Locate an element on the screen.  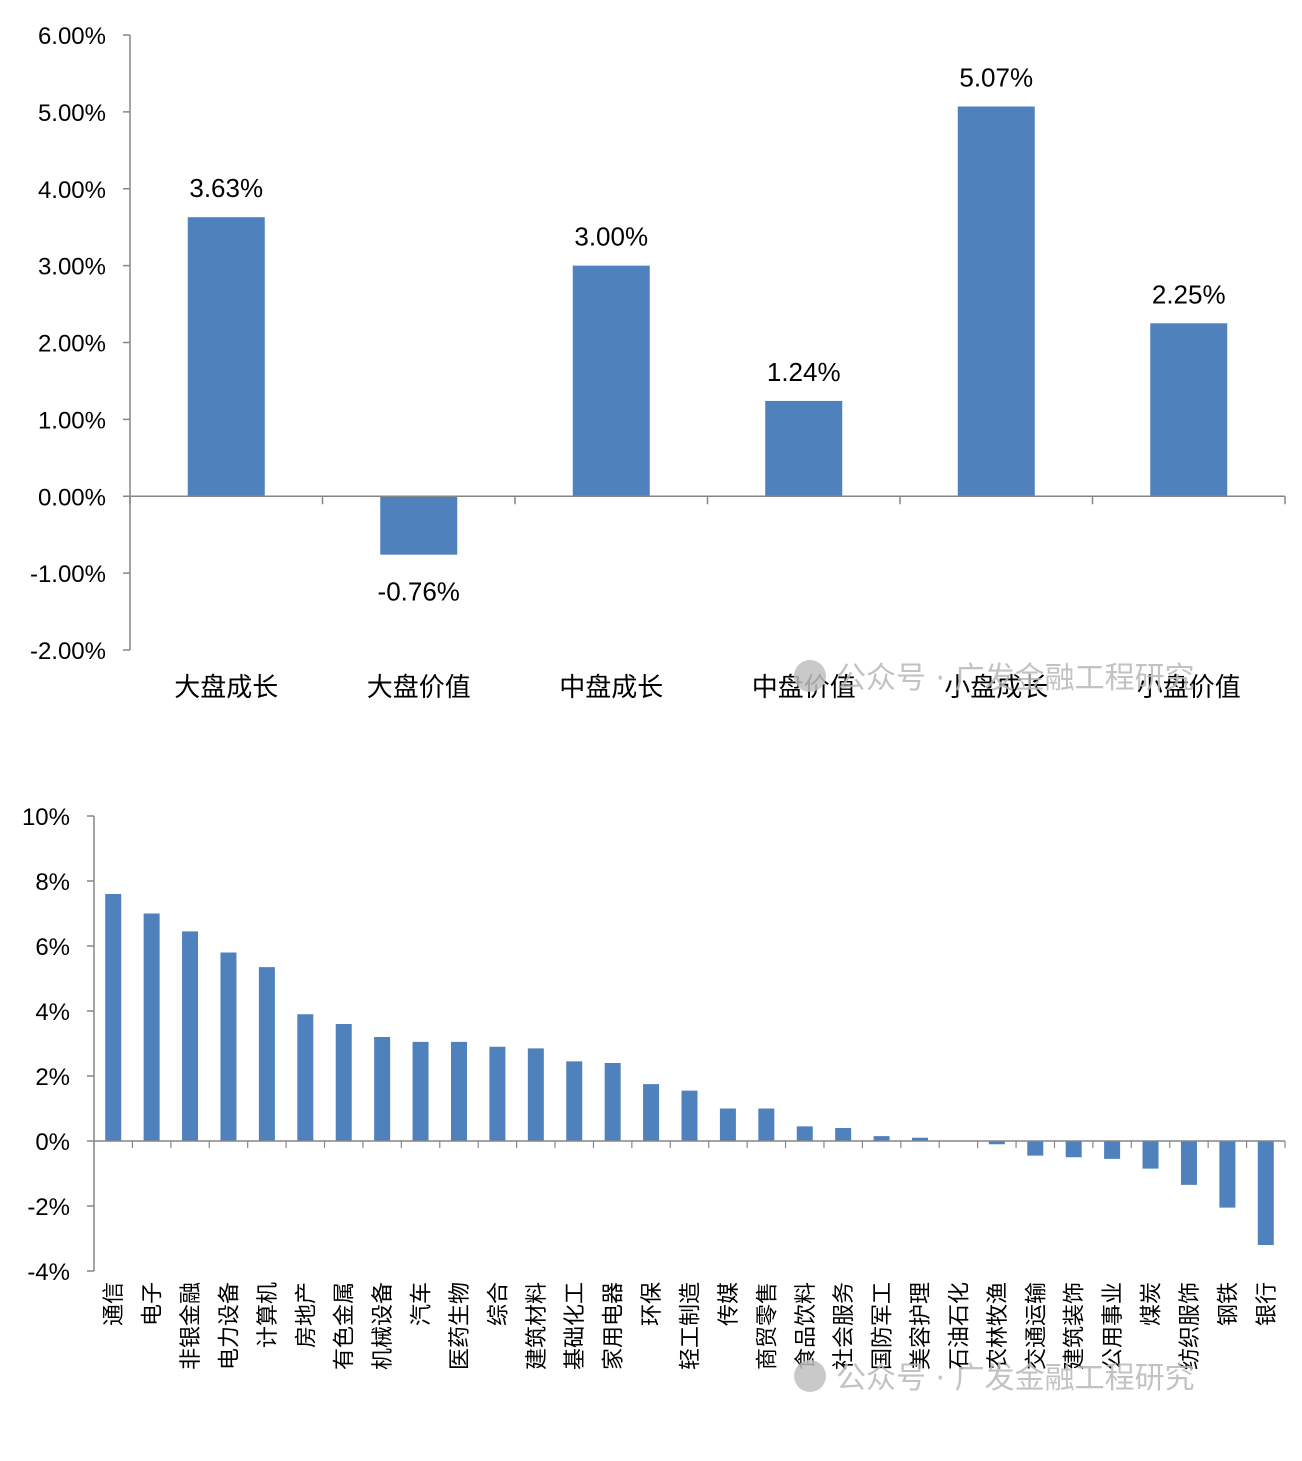
category-label: 计算机 is located at coordinates (268, 1315).